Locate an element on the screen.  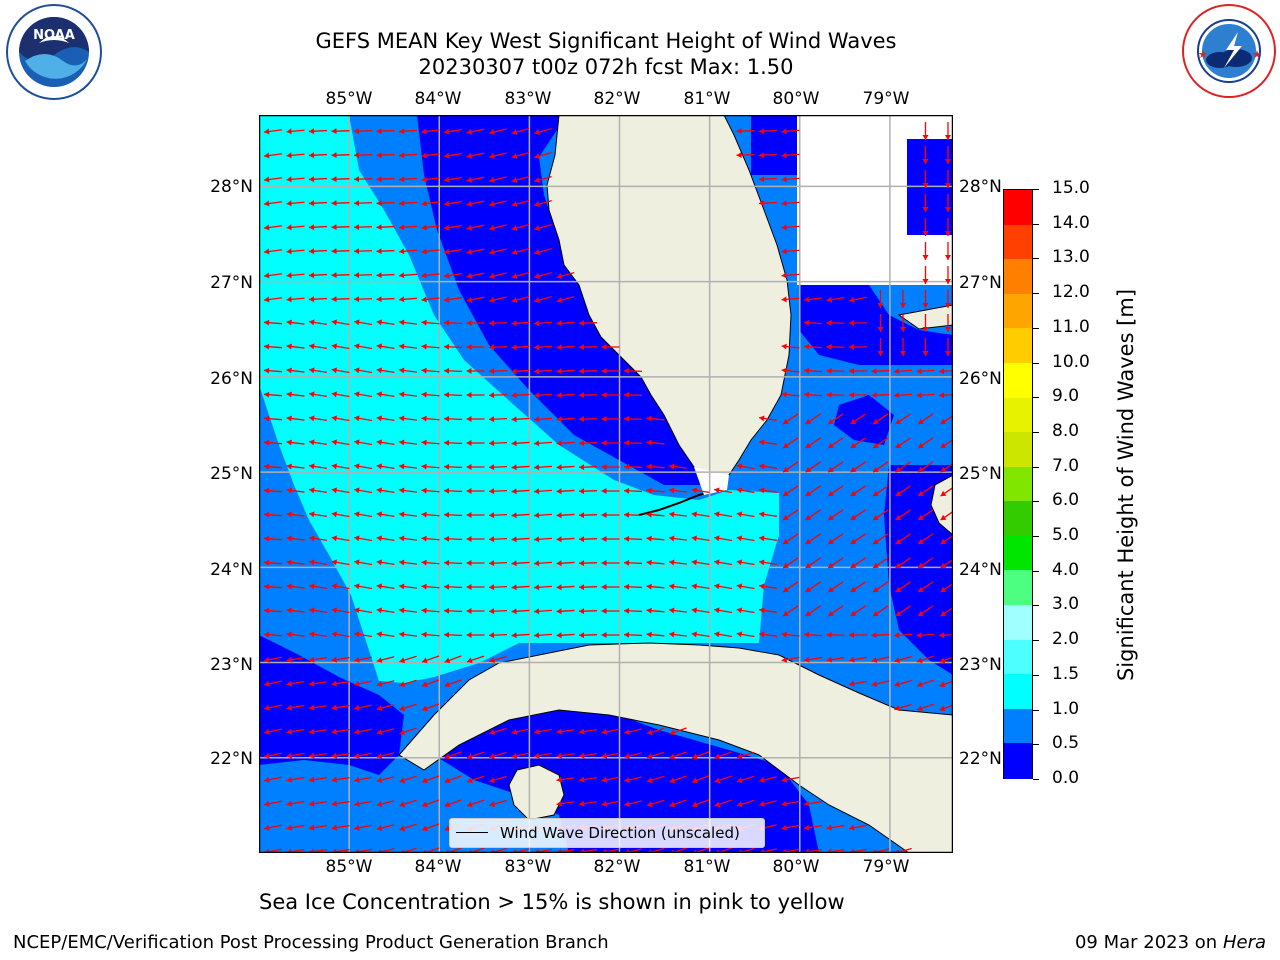
colorbar-label: Significant Height of Wind Waves [m] is located at coordinates (1126, 485).